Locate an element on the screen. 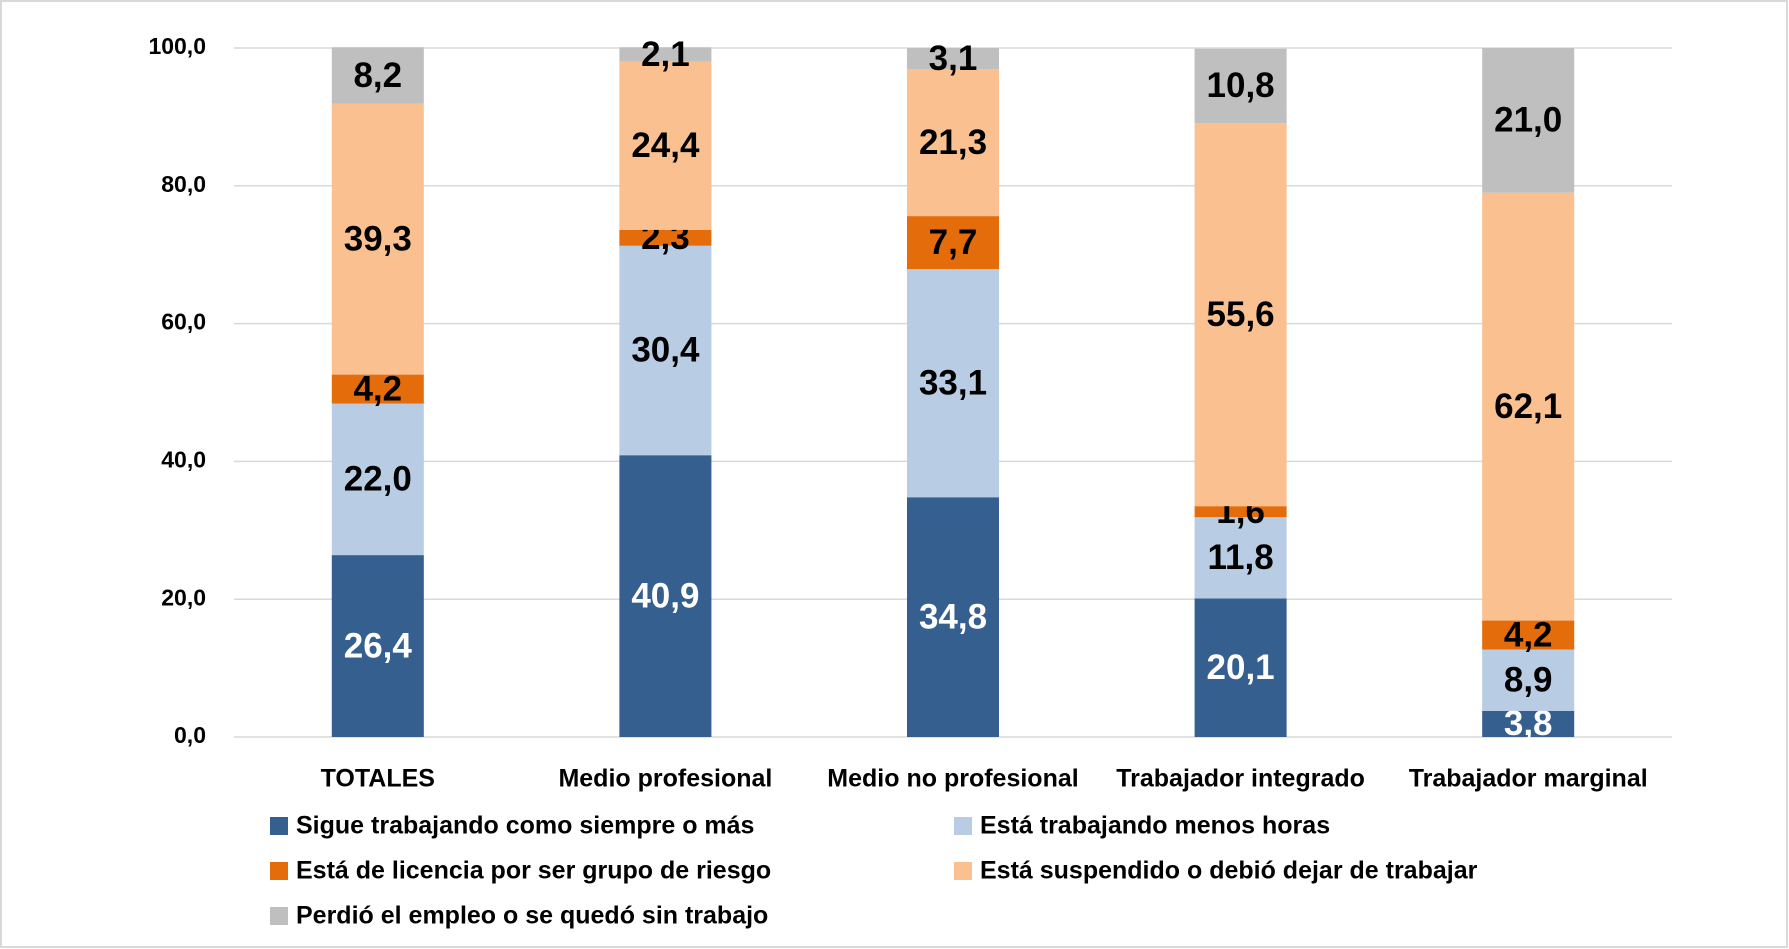  data-label: 20,1 is located at coordinates (1241, 667).